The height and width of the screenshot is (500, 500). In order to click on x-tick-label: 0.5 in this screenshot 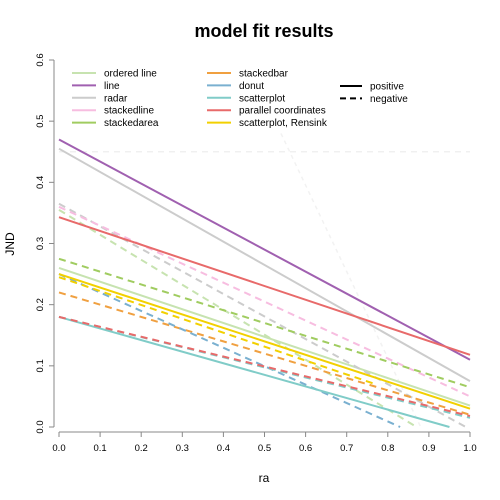, I will do `click(264, 448)`.